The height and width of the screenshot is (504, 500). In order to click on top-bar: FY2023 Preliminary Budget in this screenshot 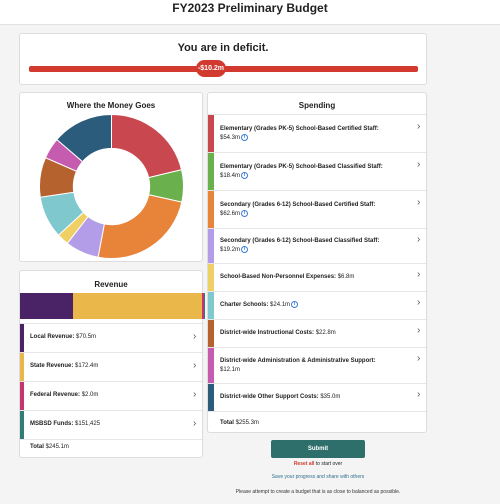, I will do `click(250, 12)`.